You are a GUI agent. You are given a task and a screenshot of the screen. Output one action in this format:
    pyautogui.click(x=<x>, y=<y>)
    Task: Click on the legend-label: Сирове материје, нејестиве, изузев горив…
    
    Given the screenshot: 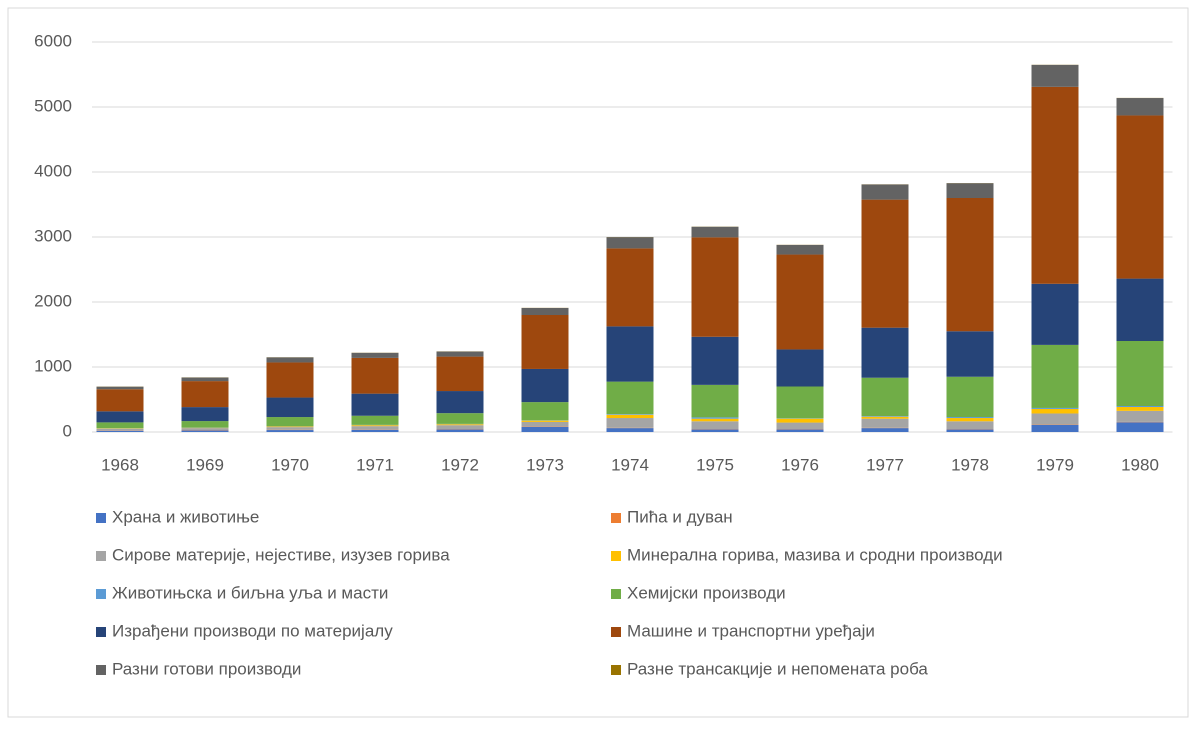 What is the action you would take?
    pyautogui.click(x=281, y=554)
    